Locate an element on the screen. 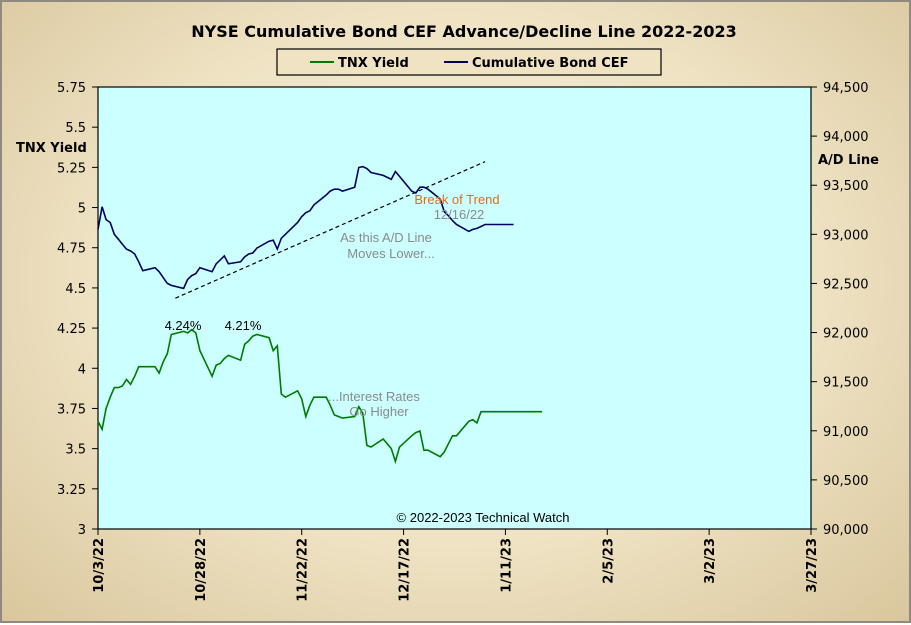  left-axis-ticks: 5.75 5.5 5.25 5 4.75 4.5 4.25 4 3.75 3.5 3.25 3 is located at coordinates (77, 309).